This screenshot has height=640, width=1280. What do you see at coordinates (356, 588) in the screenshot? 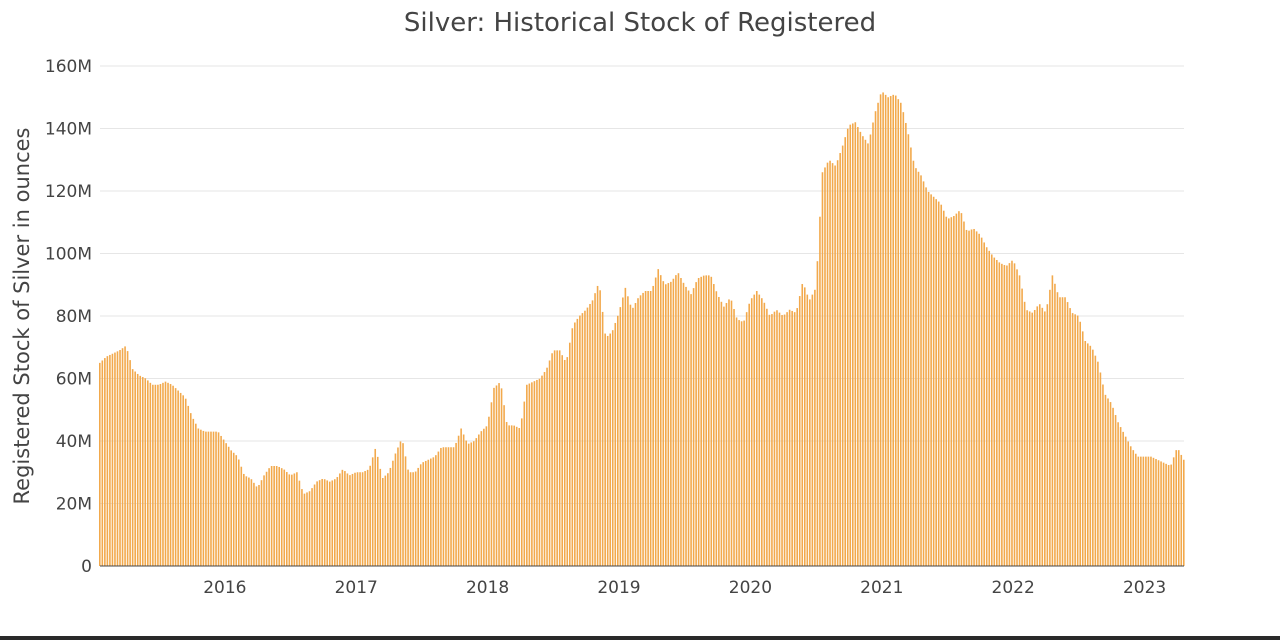
I see `x-tick-label: 2017` at bounding box center [356, 588].